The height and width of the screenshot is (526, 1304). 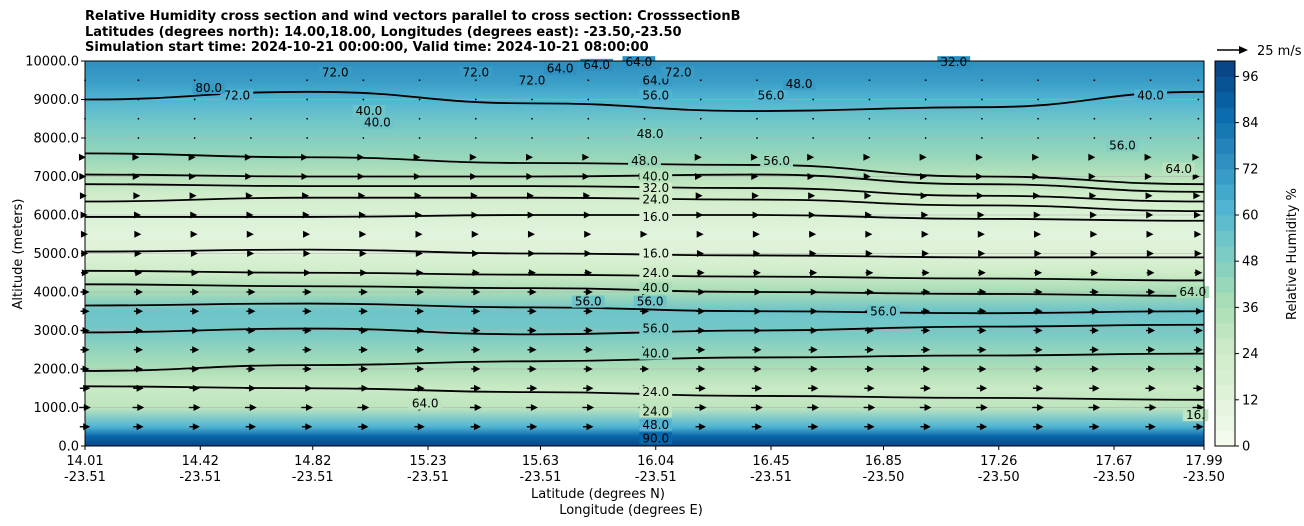 What do you see at coordinates (655, 254) in the screenshot?
I see `contour-label: 16.0` at bounding box center [655, 254].